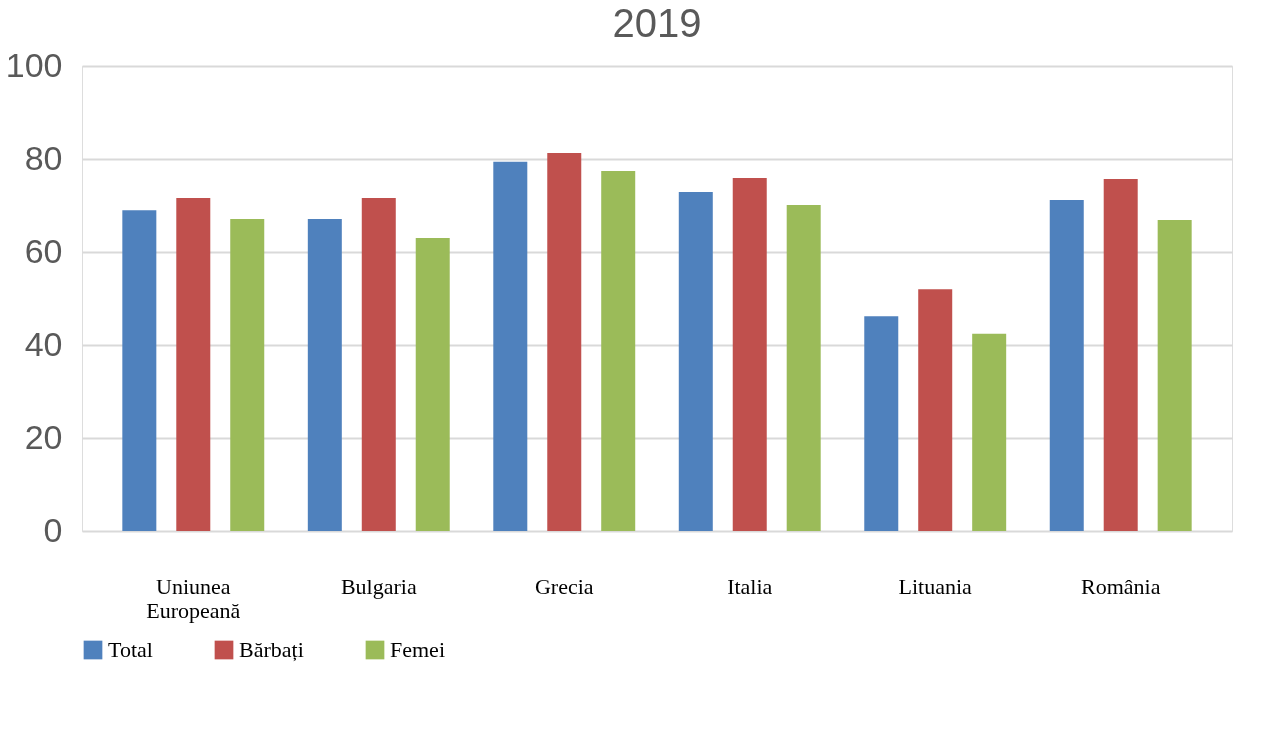 The height and width of the screenshot is (740, 1277). I want to click on y-tick-label: 0, so click(53, 529).